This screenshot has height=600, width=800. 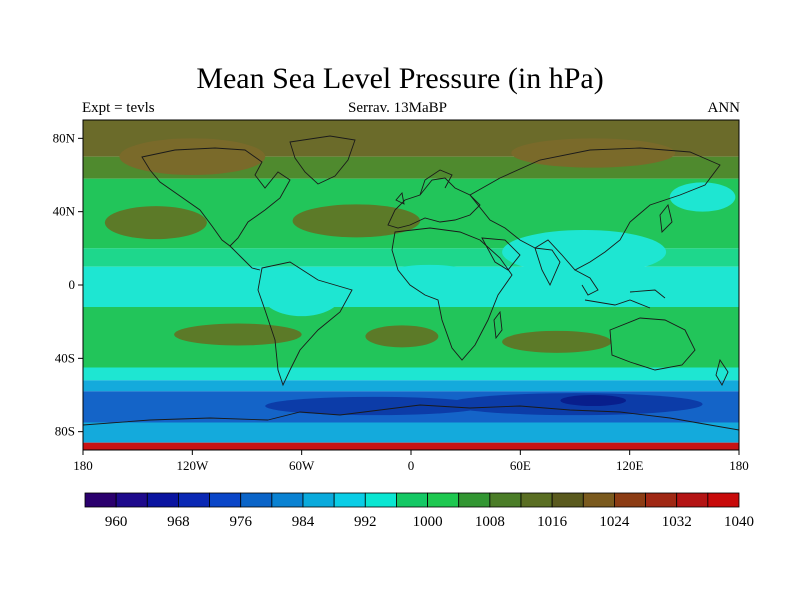 I want to click on colorbar-label: 968, so click(x=178, y=522).